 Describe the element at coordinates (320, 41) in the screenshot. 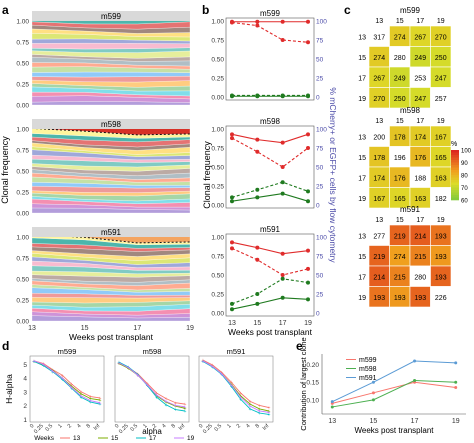

I see `y-tick-label-right: 75` at that location.